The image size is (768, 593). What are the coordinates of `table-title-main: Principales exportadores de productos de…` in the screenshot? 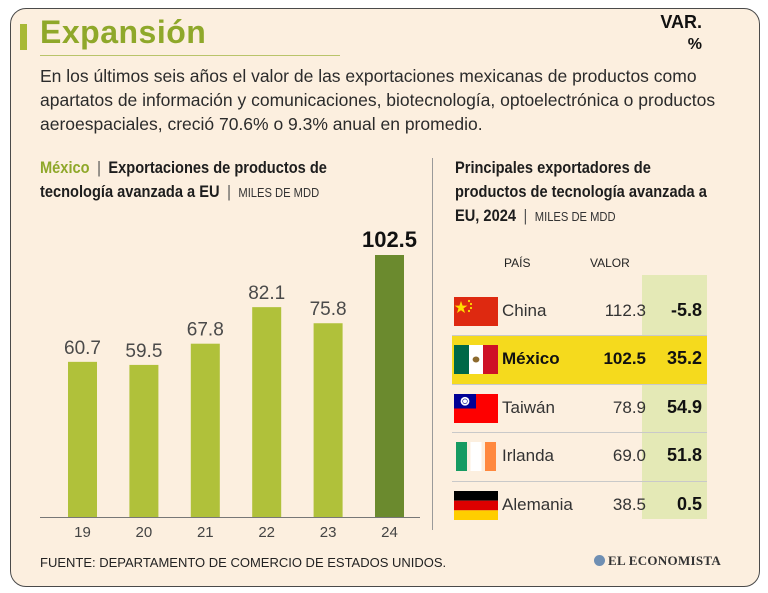 It's located at (581, 191).